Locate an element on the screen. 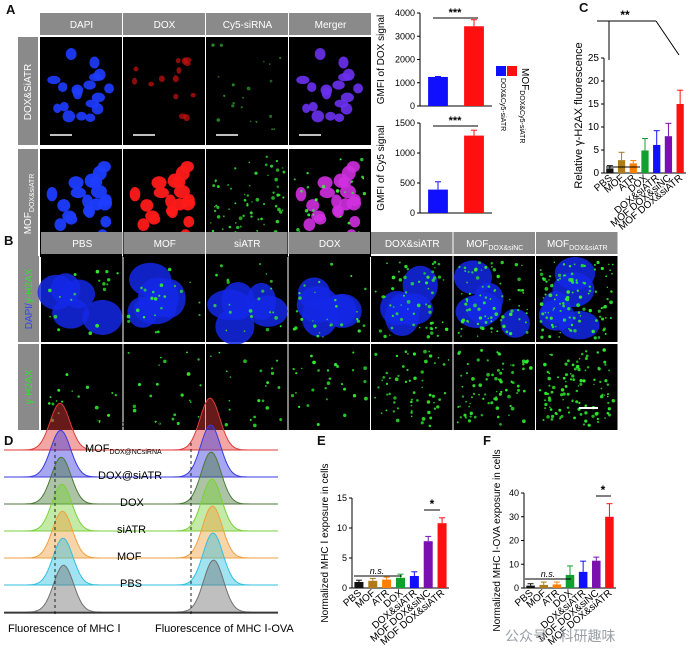  panel-letter-c: C is located at coordinates (584, 7).